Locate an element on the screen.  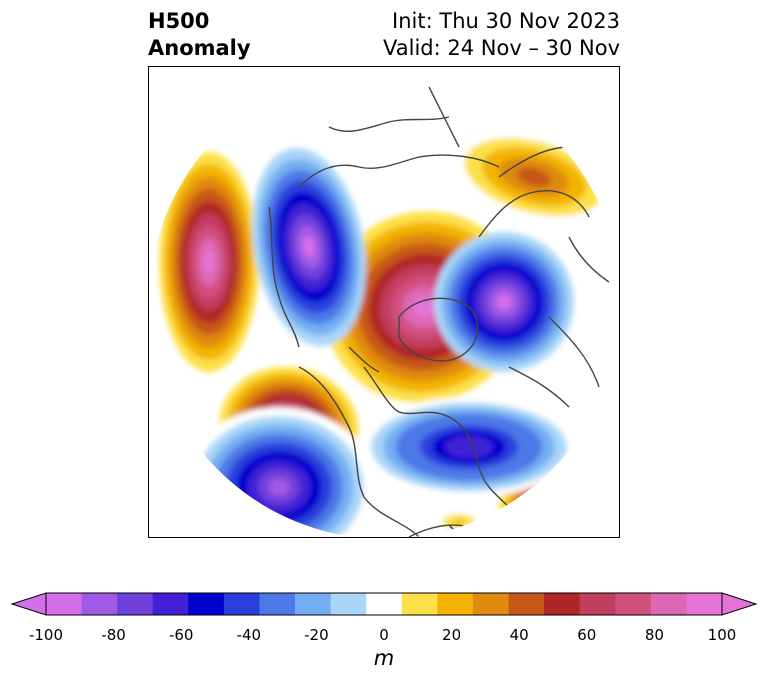
colorbar-tick-label: -20 is located at coordinates (316, 635).